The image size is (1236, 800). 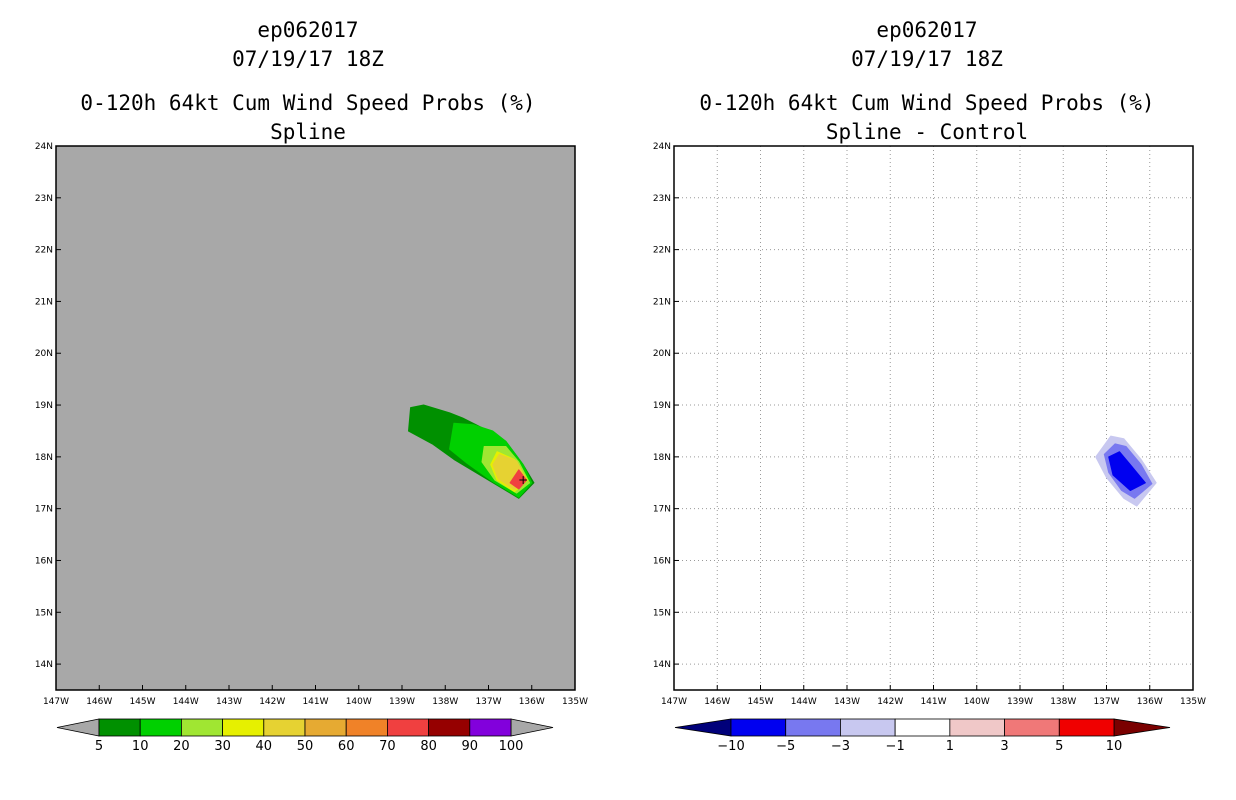 What do you see at coordinates (511, 746) in the screenshot?
I see `colorbar-label: 100` at bounding box center [511, 746].